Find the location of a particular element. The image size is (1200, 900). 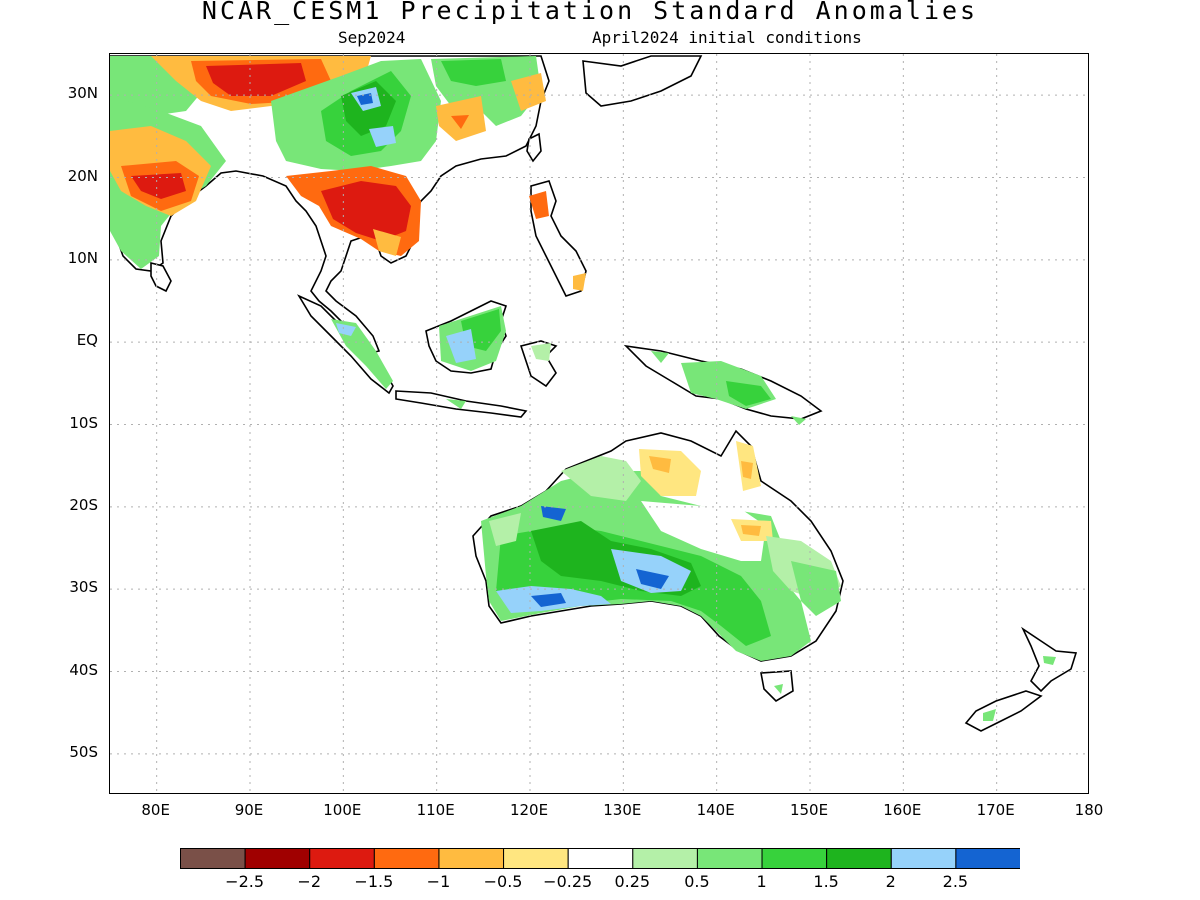

taiwan is located at coordinates (534, 147).